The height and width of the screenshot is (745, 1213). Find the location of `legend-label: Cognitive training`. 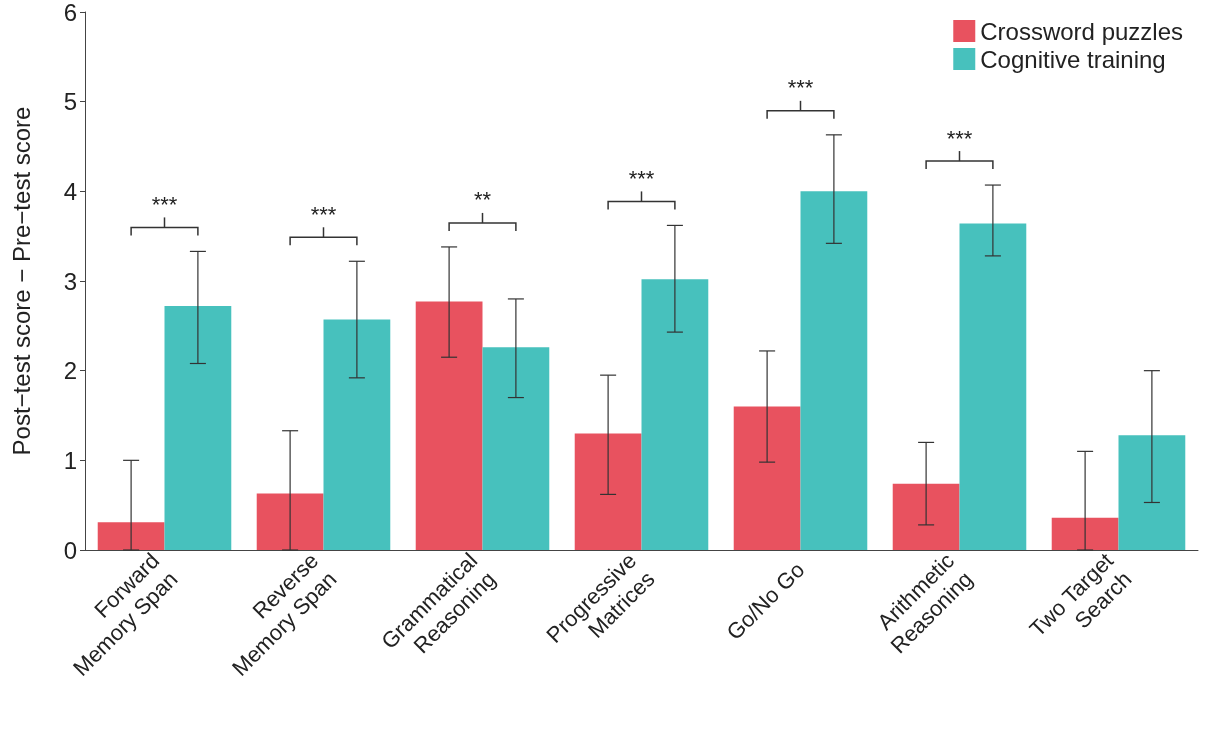

legend-label: Cognitive training is located at coordinates (1073, 59).